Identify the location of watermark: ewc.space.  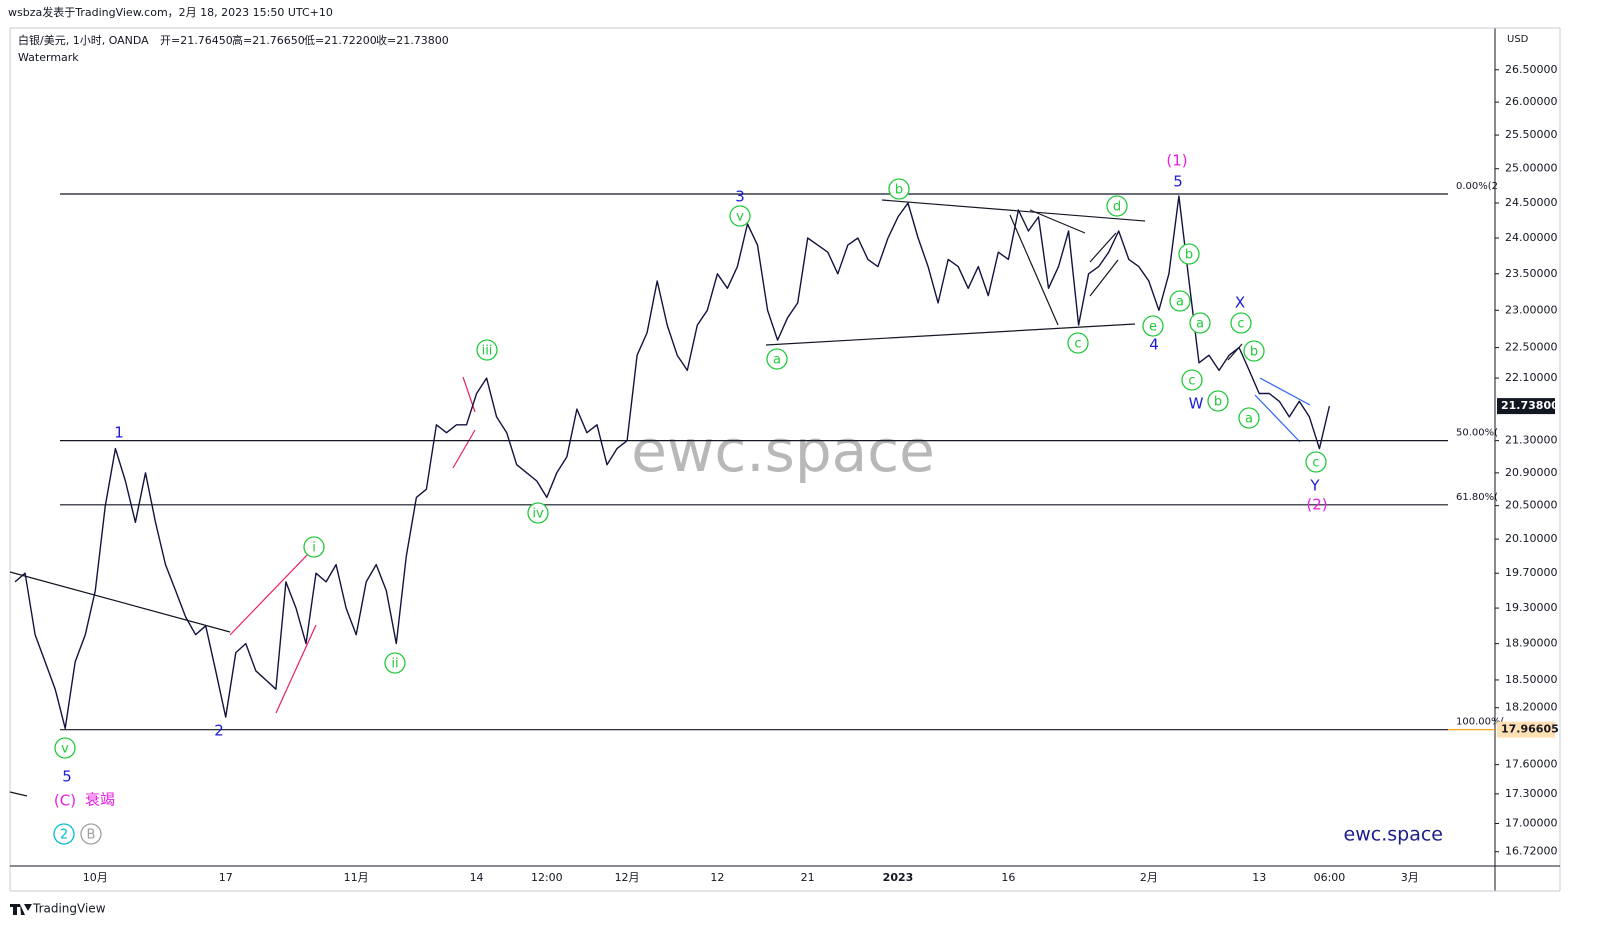
(783, 451).